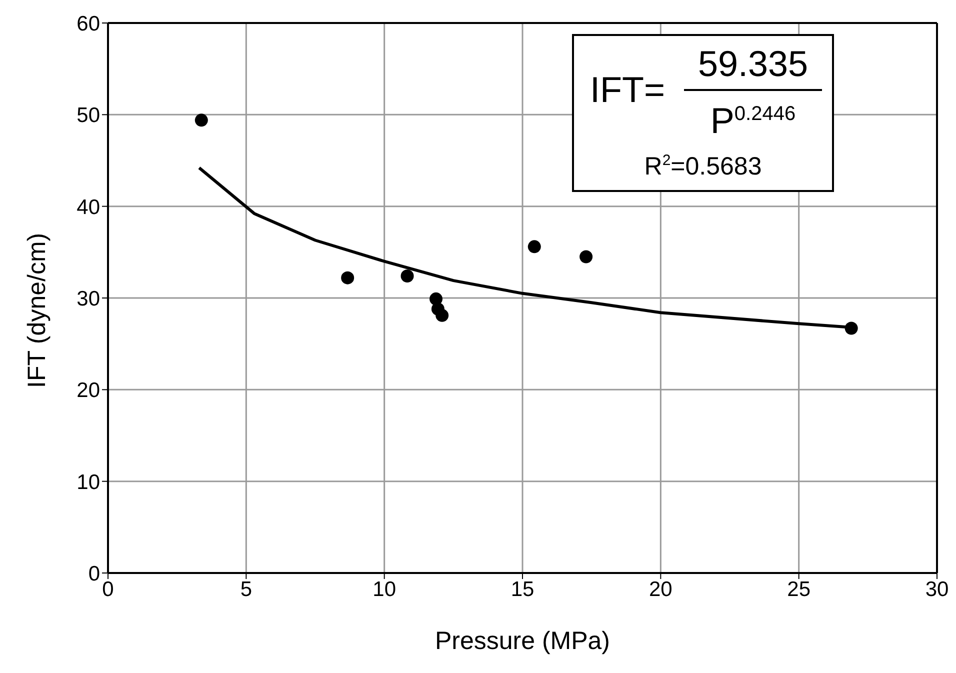 Image resolution: width=956 pixels, height=673 pixels. I want to click on x-tick-label: 25, so click(799, 589).